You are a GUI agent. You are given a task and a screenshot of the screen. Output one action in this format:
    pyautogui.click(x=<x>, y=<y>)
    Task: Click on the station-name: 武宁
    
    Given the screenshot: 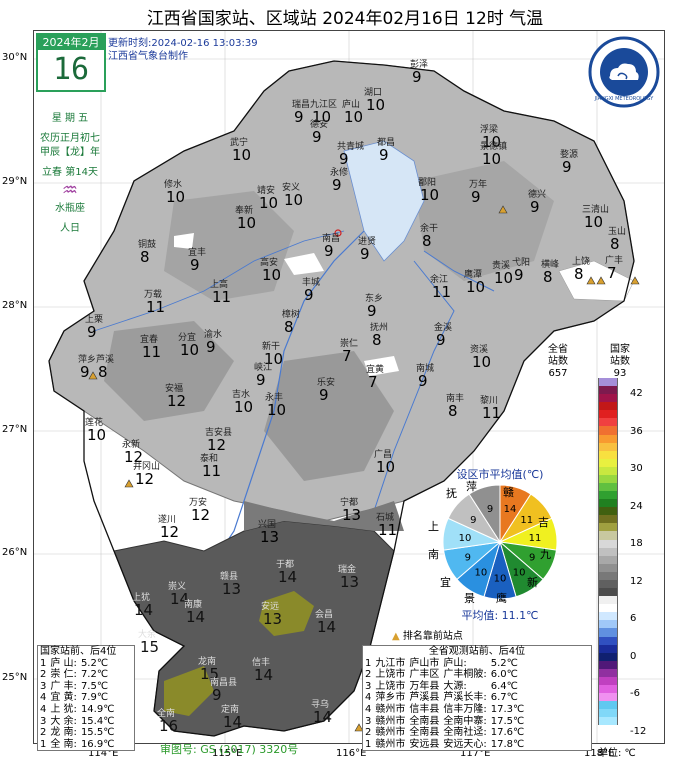 What is the action you would take?
    pyautogui.click(x=239, y=143)
    